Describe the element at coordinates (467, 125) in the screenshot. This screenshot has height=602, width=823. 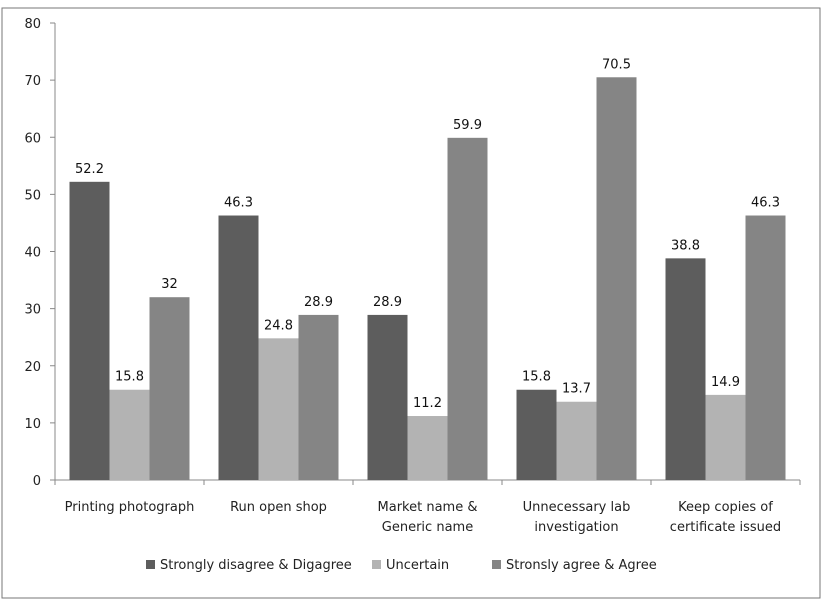
I see `data-label: 59.9` at that location.